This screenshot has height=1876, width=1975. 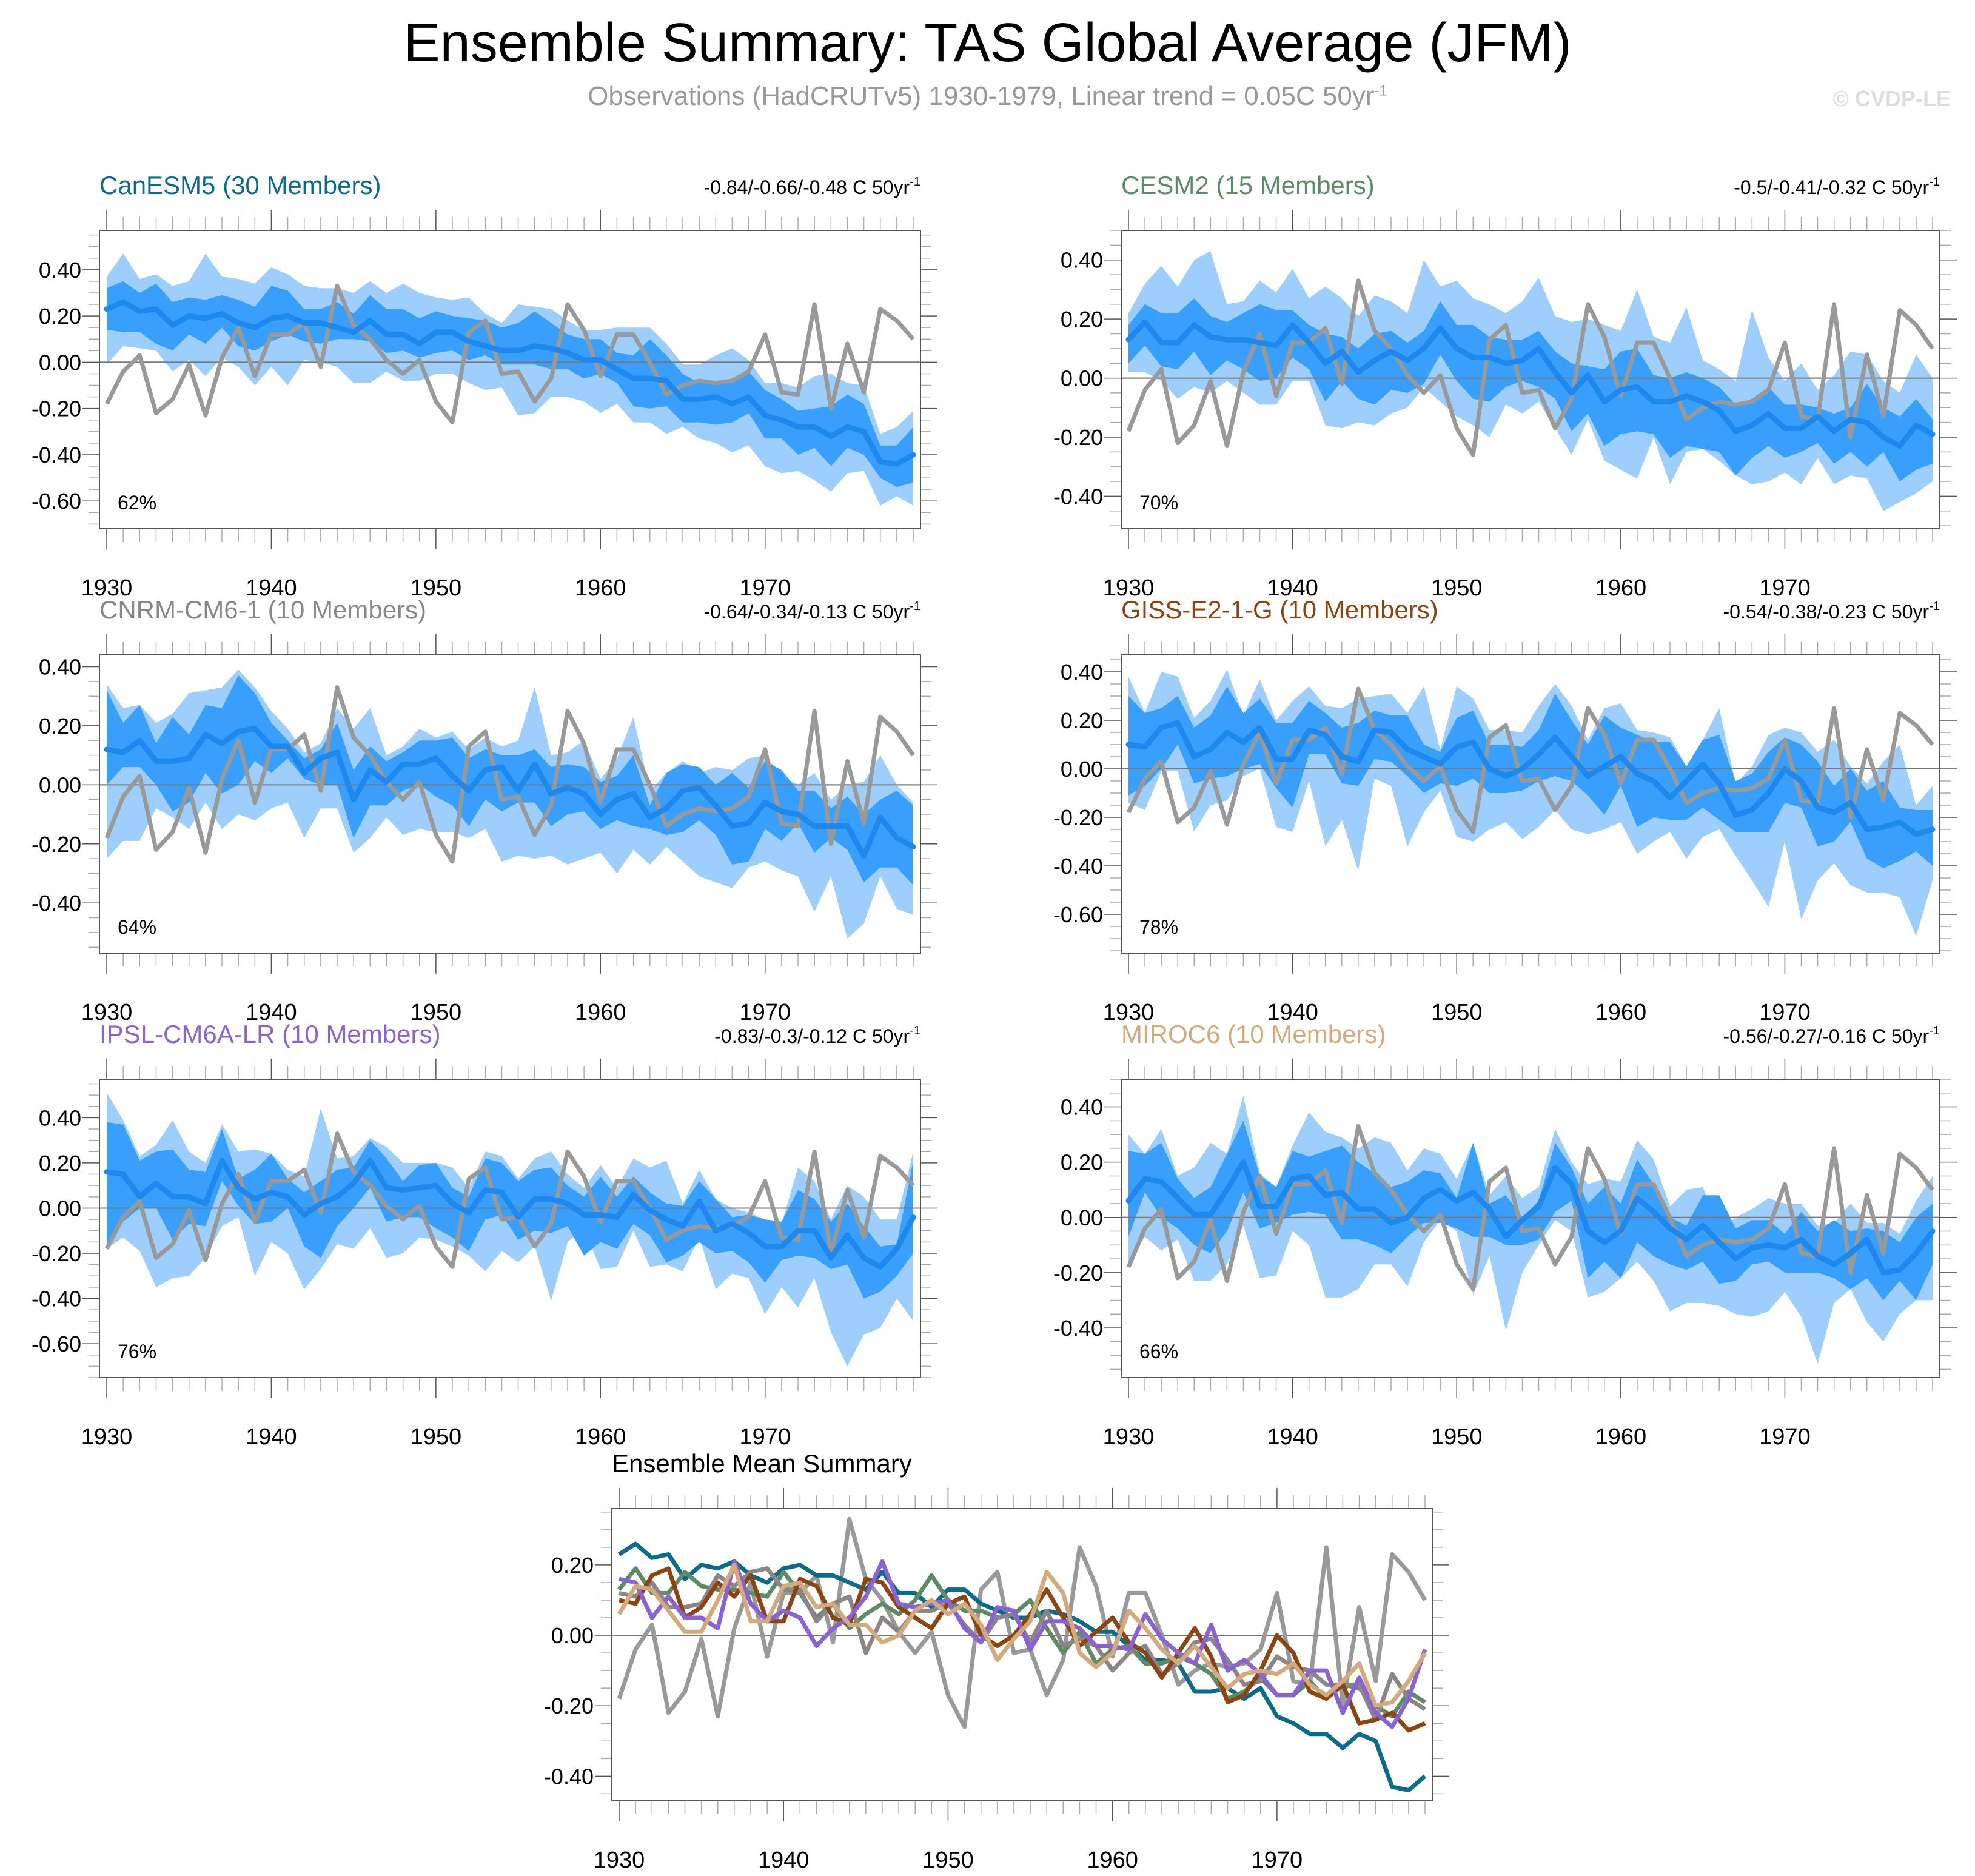 What do you see at coordinates (56, 1344) in the screenshot?
I see `y-tick-label: -0.60` at bounding box center [56, 1344].